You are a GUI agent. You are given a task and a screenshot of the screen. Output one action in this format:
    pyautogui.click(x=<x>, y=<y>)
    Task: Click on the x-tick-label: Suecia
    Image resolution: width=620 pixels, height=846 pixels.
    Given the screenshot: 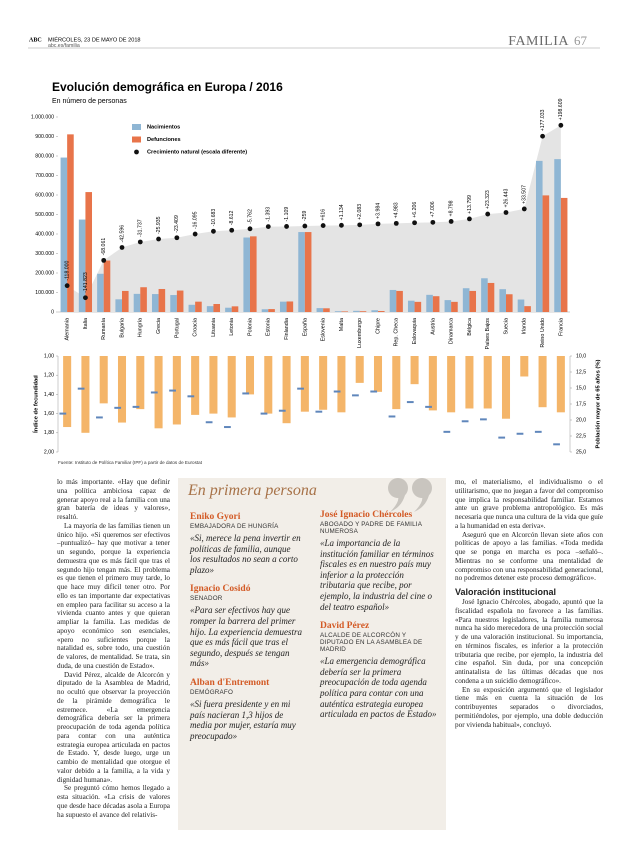 What is the action you would take?
    pyautogui.click(x=506, y=326)
    